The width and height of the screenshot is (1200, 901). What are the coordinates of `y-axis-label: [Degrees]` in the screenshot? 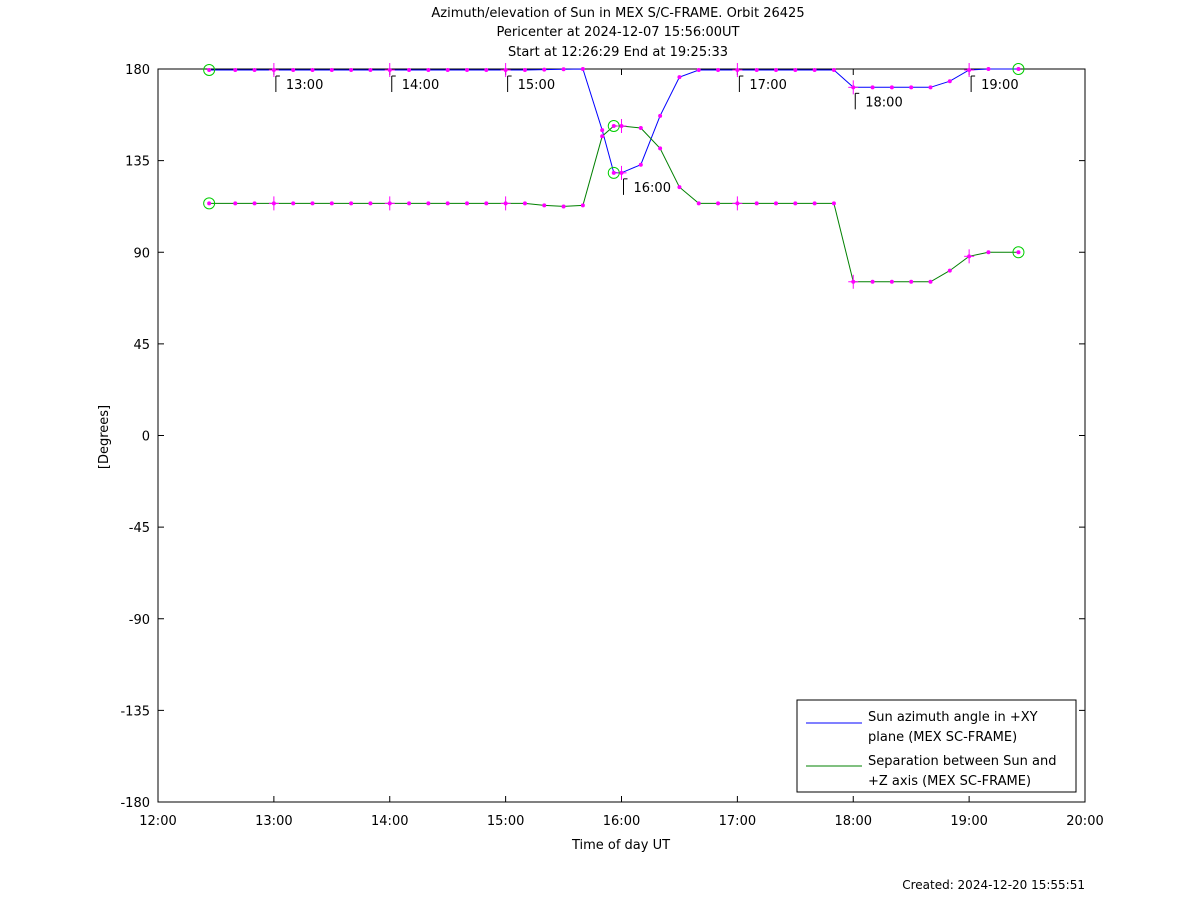 It's located at (104, 437).